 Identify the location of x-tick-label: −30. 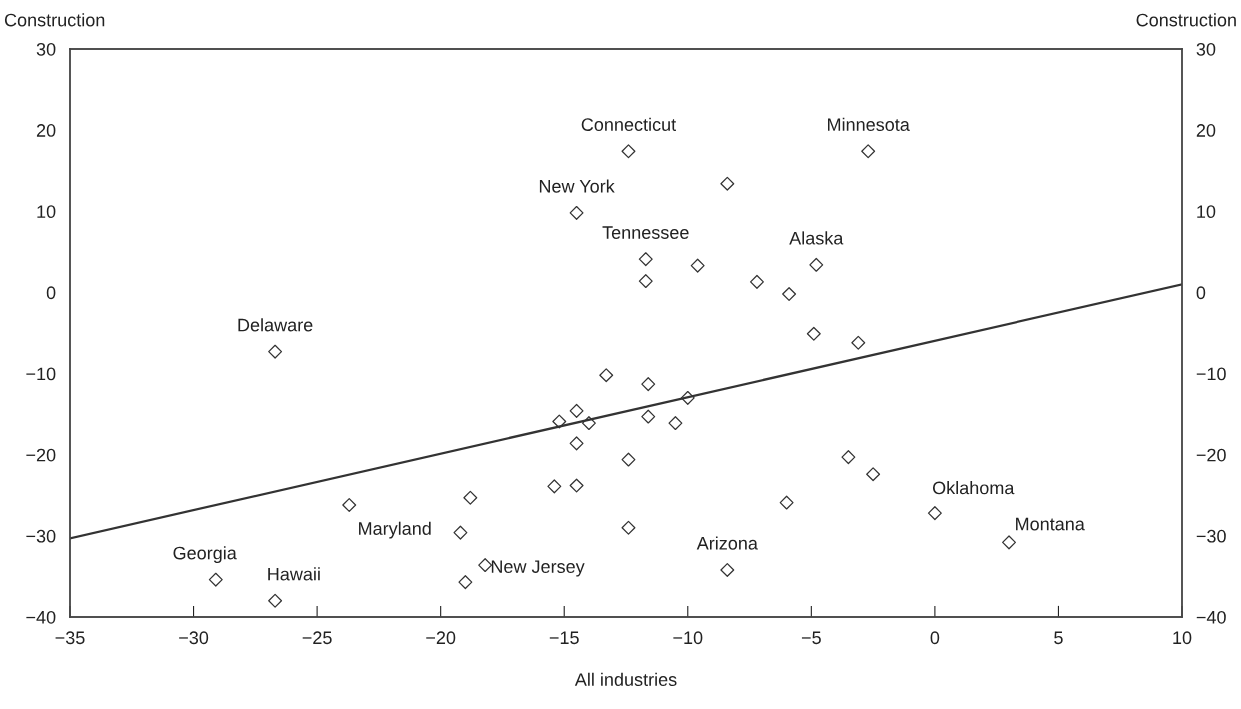
(194, 638).